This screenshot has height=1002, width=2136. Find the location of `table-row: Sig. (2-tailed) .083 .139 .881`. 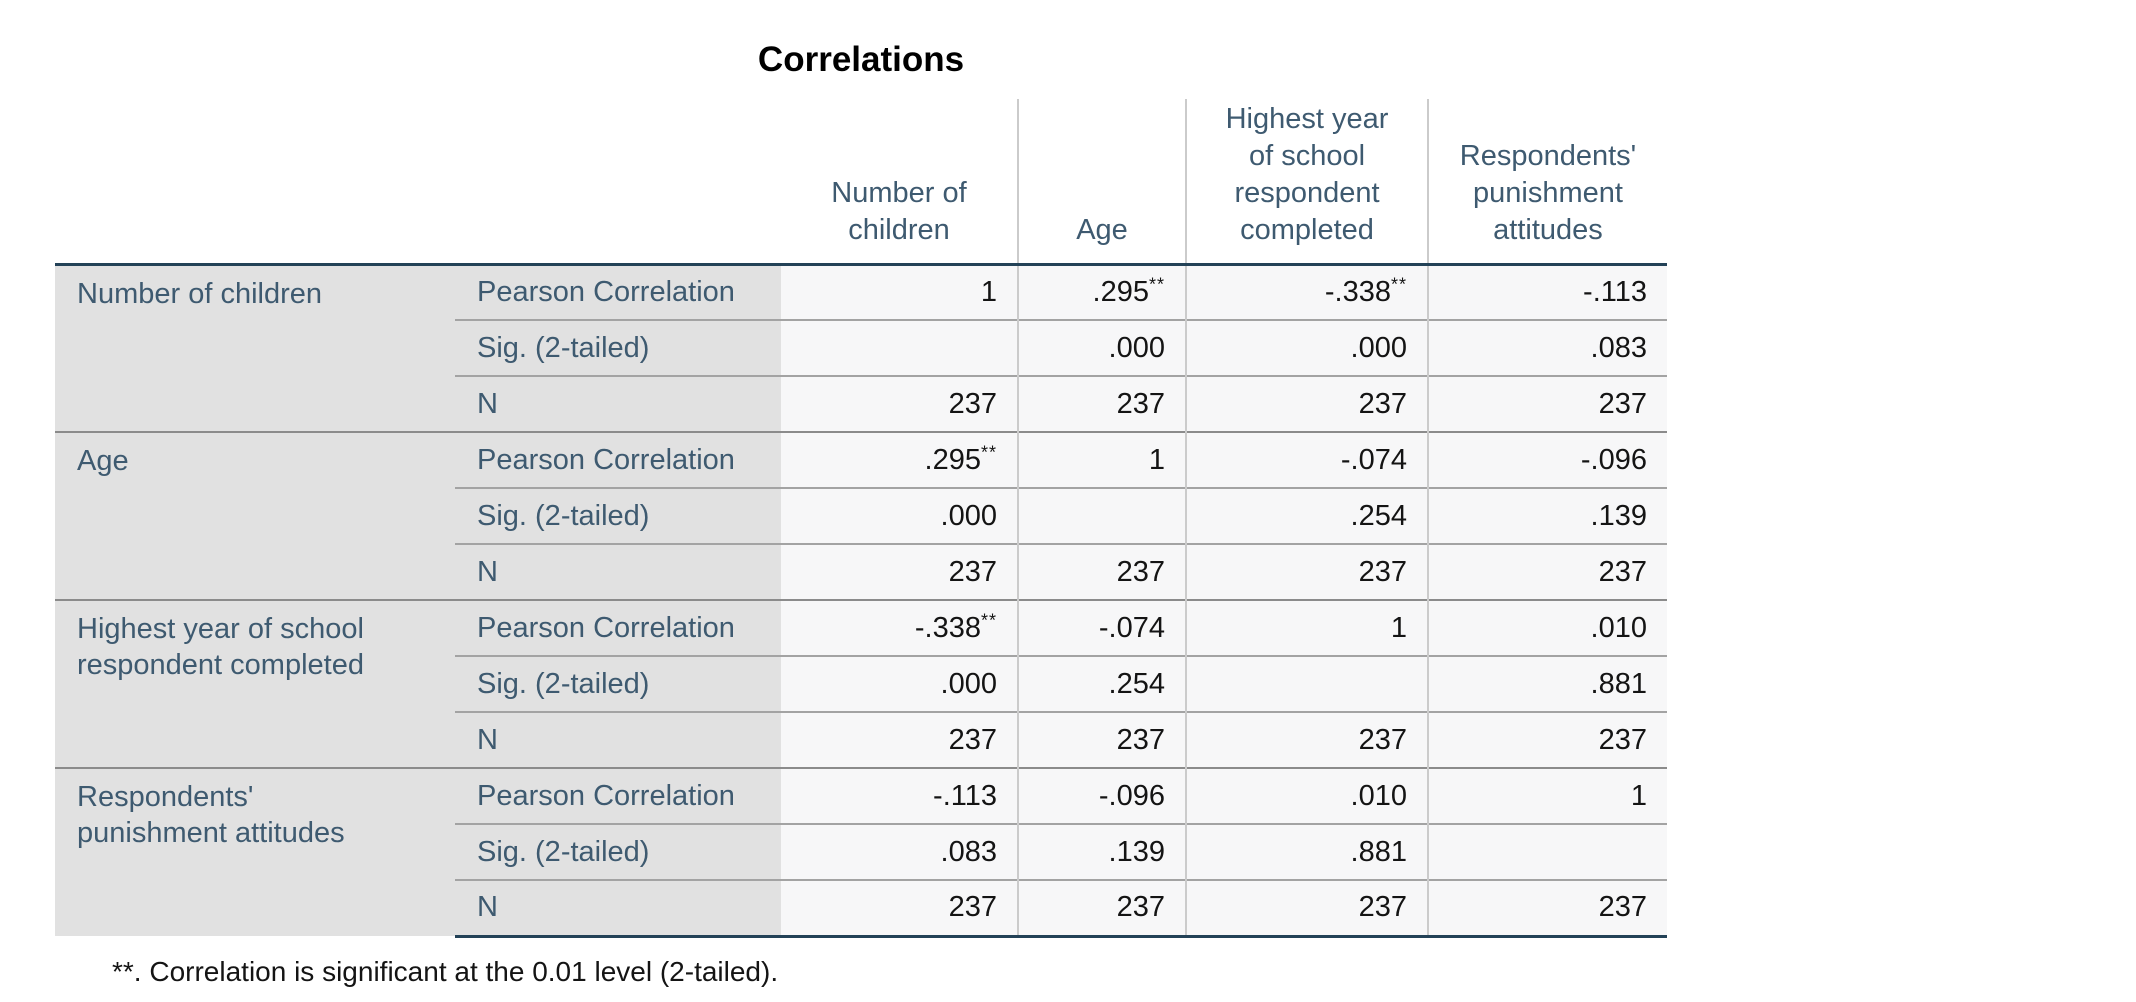

table-row: Sig. (2-tailed) .083 .139 .881 is located at coordinates (861, 851).